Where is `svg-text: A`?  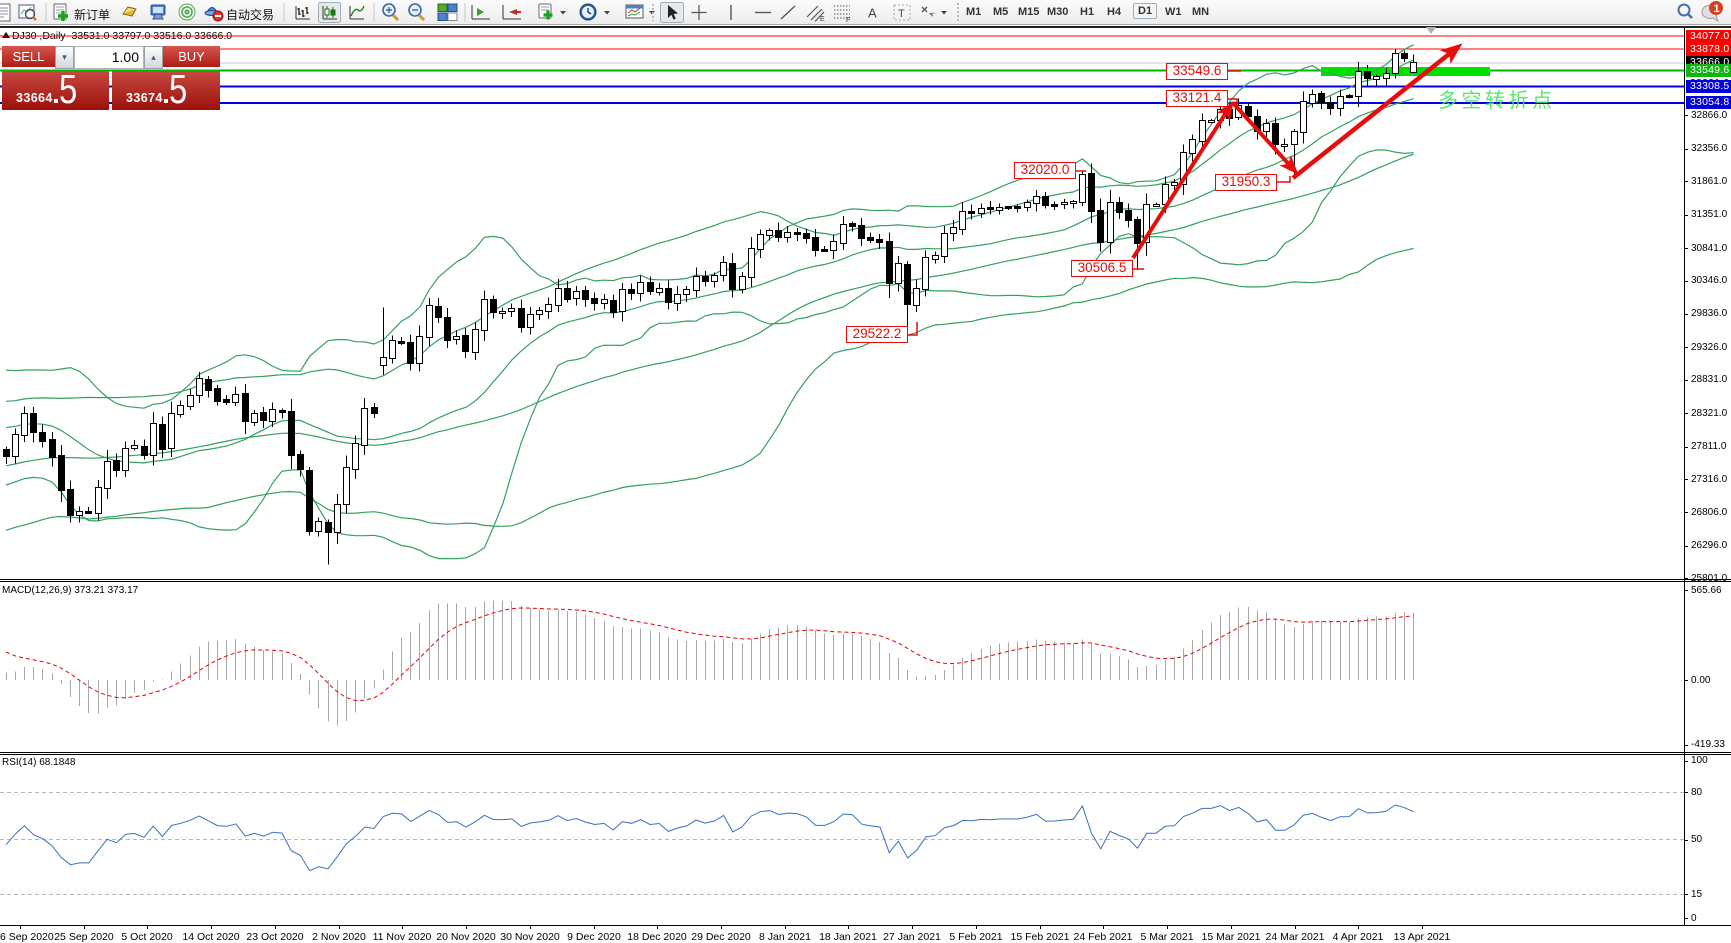
svg-text: A is located at coordinates (872, 13).